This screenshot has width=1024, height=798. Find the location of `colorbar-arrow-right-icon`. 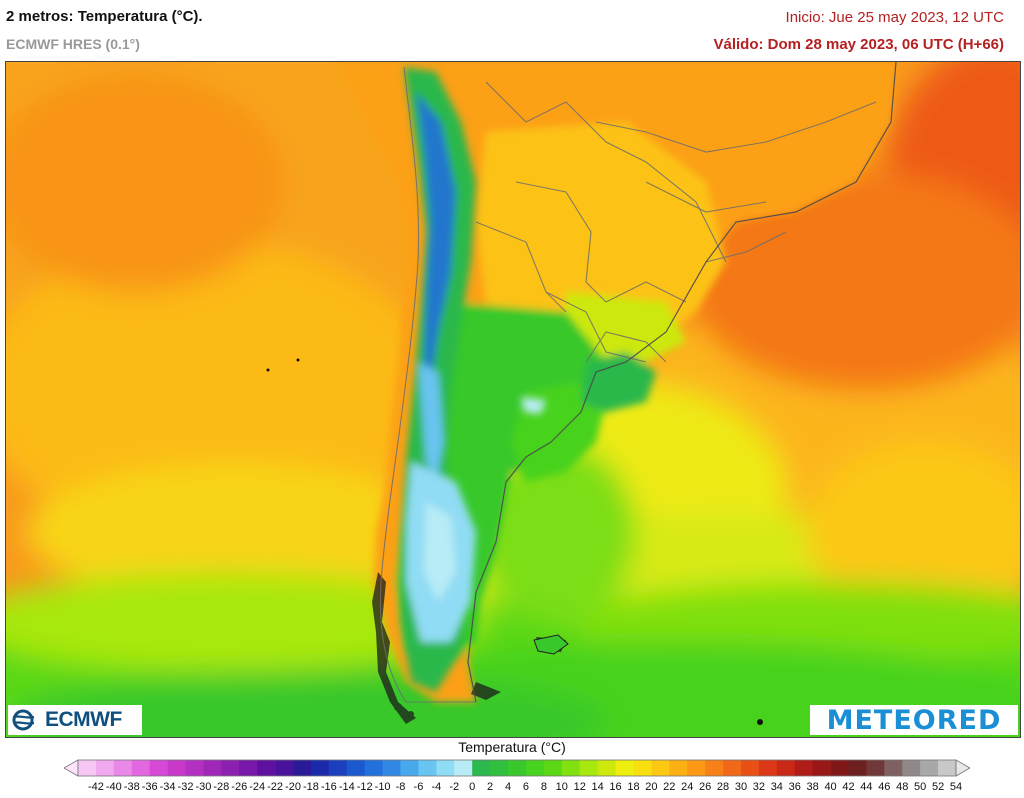

colorbar-arrow-right-icon is located at coordinates (962, 768).